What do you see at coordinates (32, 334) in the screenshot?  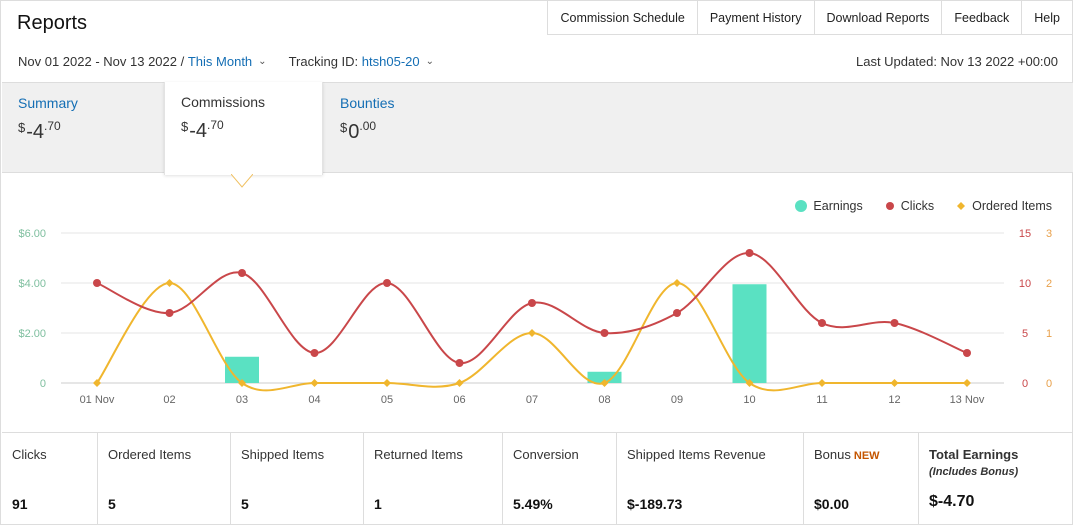 I see `y-tick-label-left: $2.00` at bounding box center [32, 334].